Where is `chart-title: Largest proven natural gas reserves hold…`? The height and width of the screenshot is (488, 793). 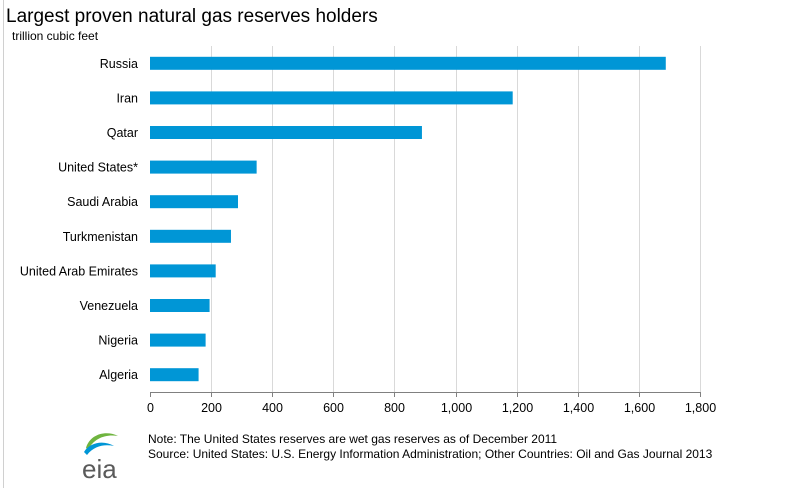
chart-title: Largest proven natural gas reserves hold… is located at coordinates (192, 16).